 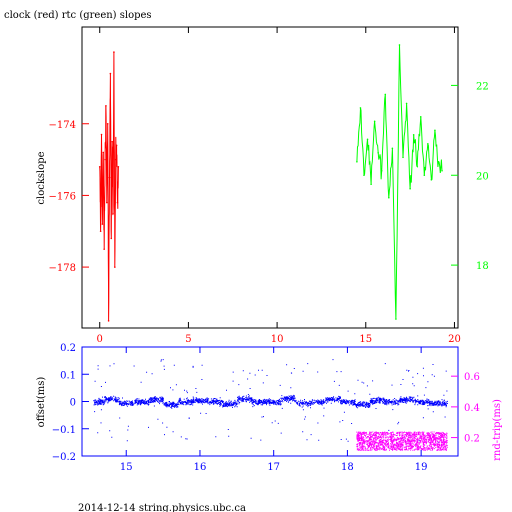 I want to click on bottom-y-tick-label: −0.2, so click(x=64, y=457).